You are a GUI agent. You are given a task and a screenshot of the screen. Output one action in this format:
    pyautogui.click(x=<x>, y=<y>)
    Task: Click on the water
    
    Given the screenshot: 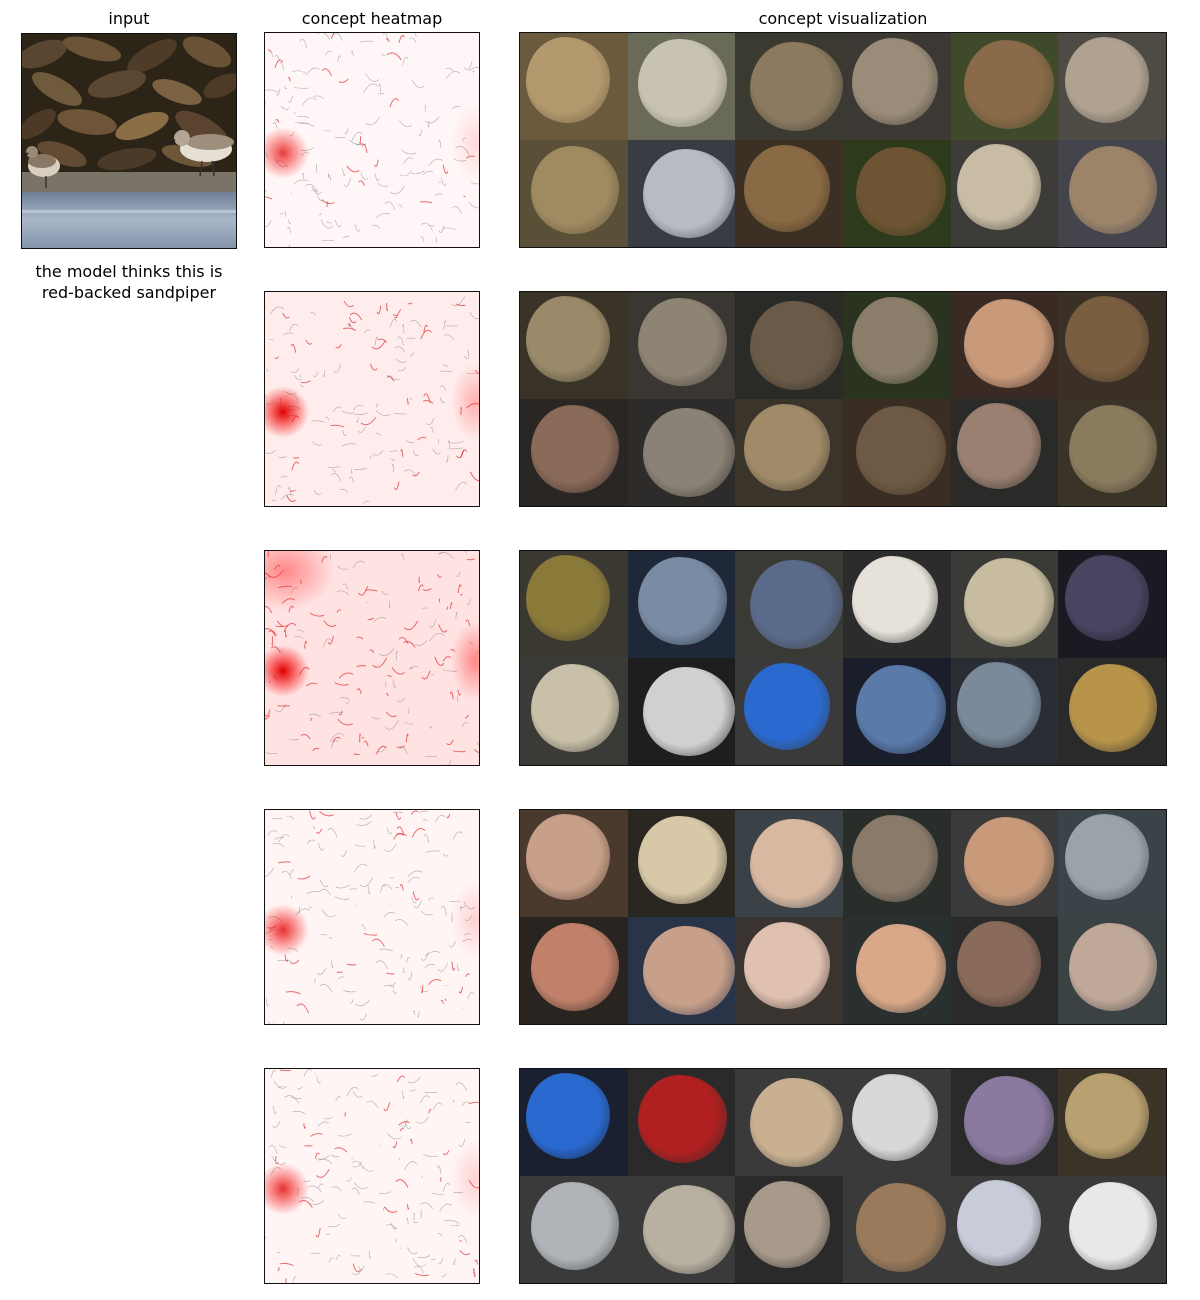 What is the action you would take?
    pyautogui.click(x=129, y=220)
    